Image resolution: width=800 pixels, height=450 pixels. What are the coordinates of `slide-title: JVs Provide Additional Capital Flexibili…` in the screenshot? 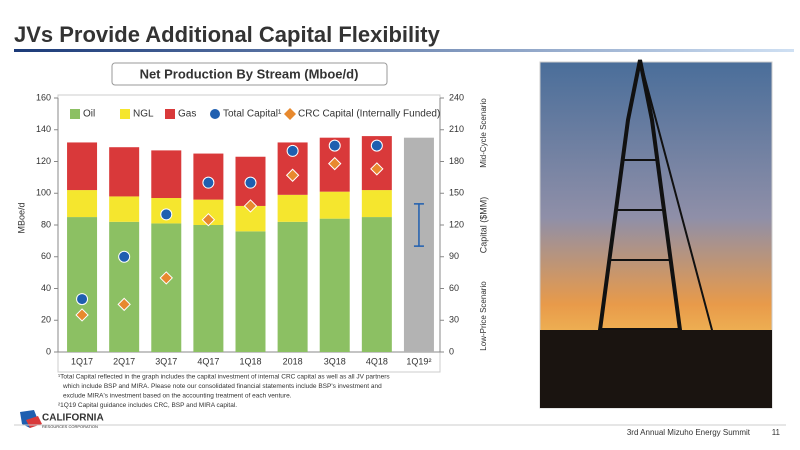 It's located at (227, 34).